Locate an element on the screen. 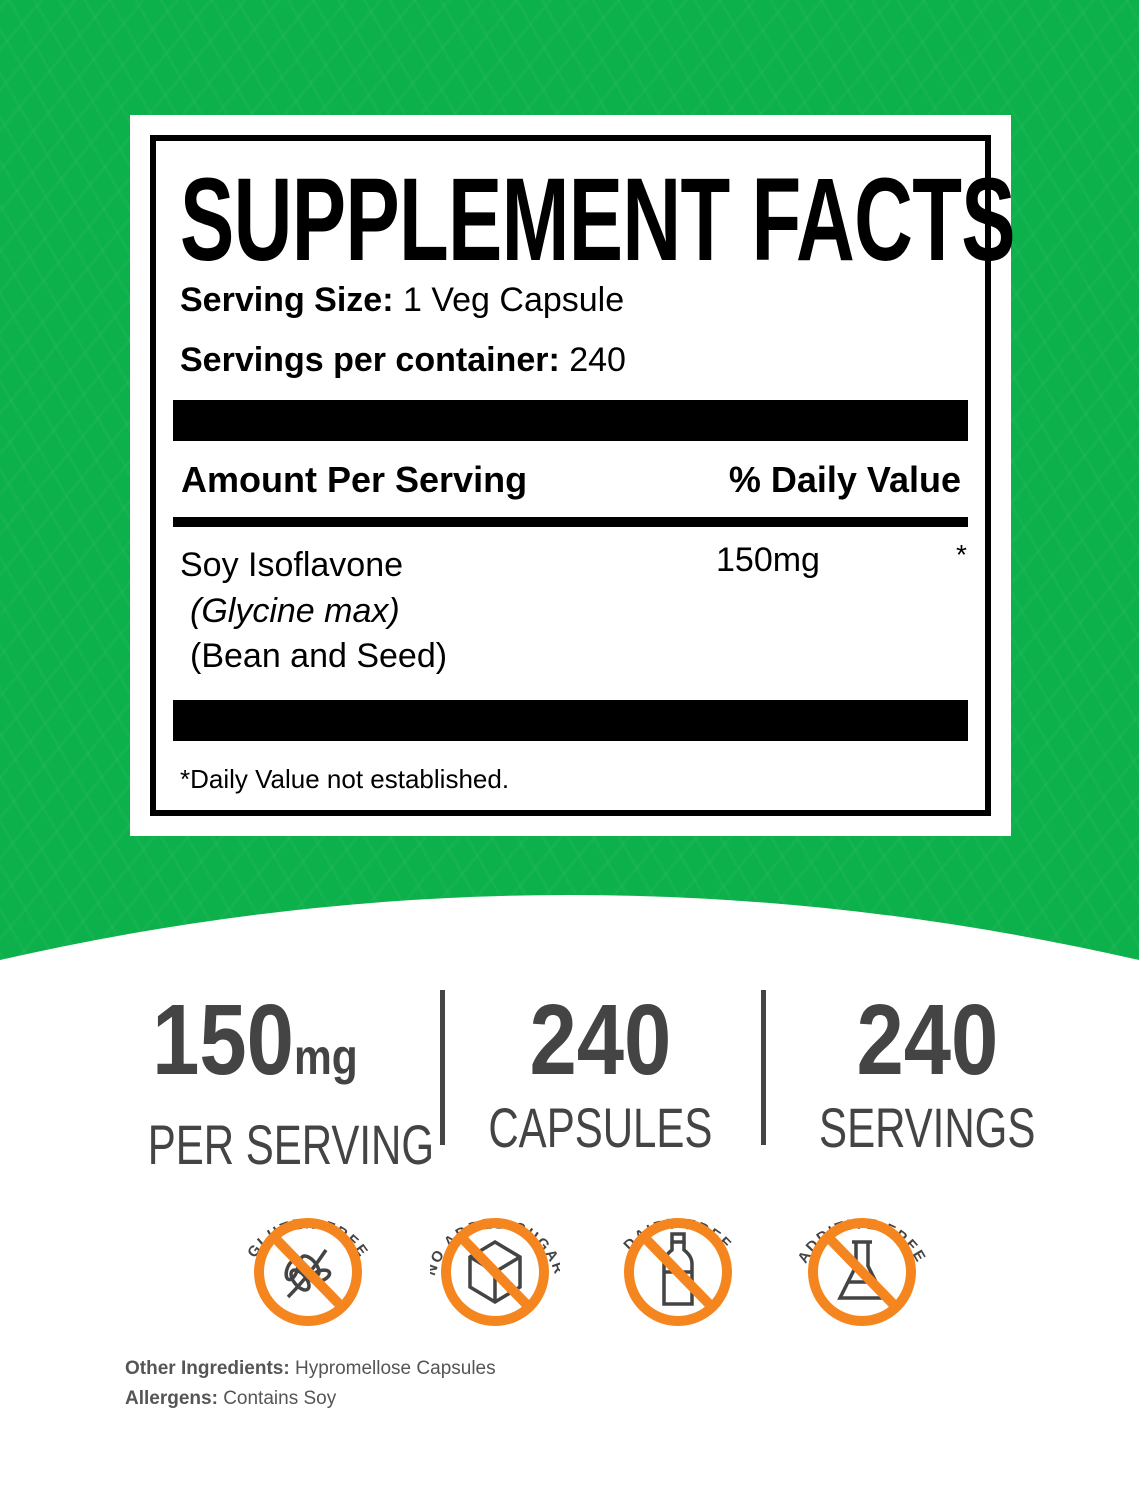  other-ingredients: Other Ingredients: Hypromellose Capsules is located at coordinates (310, 1369).